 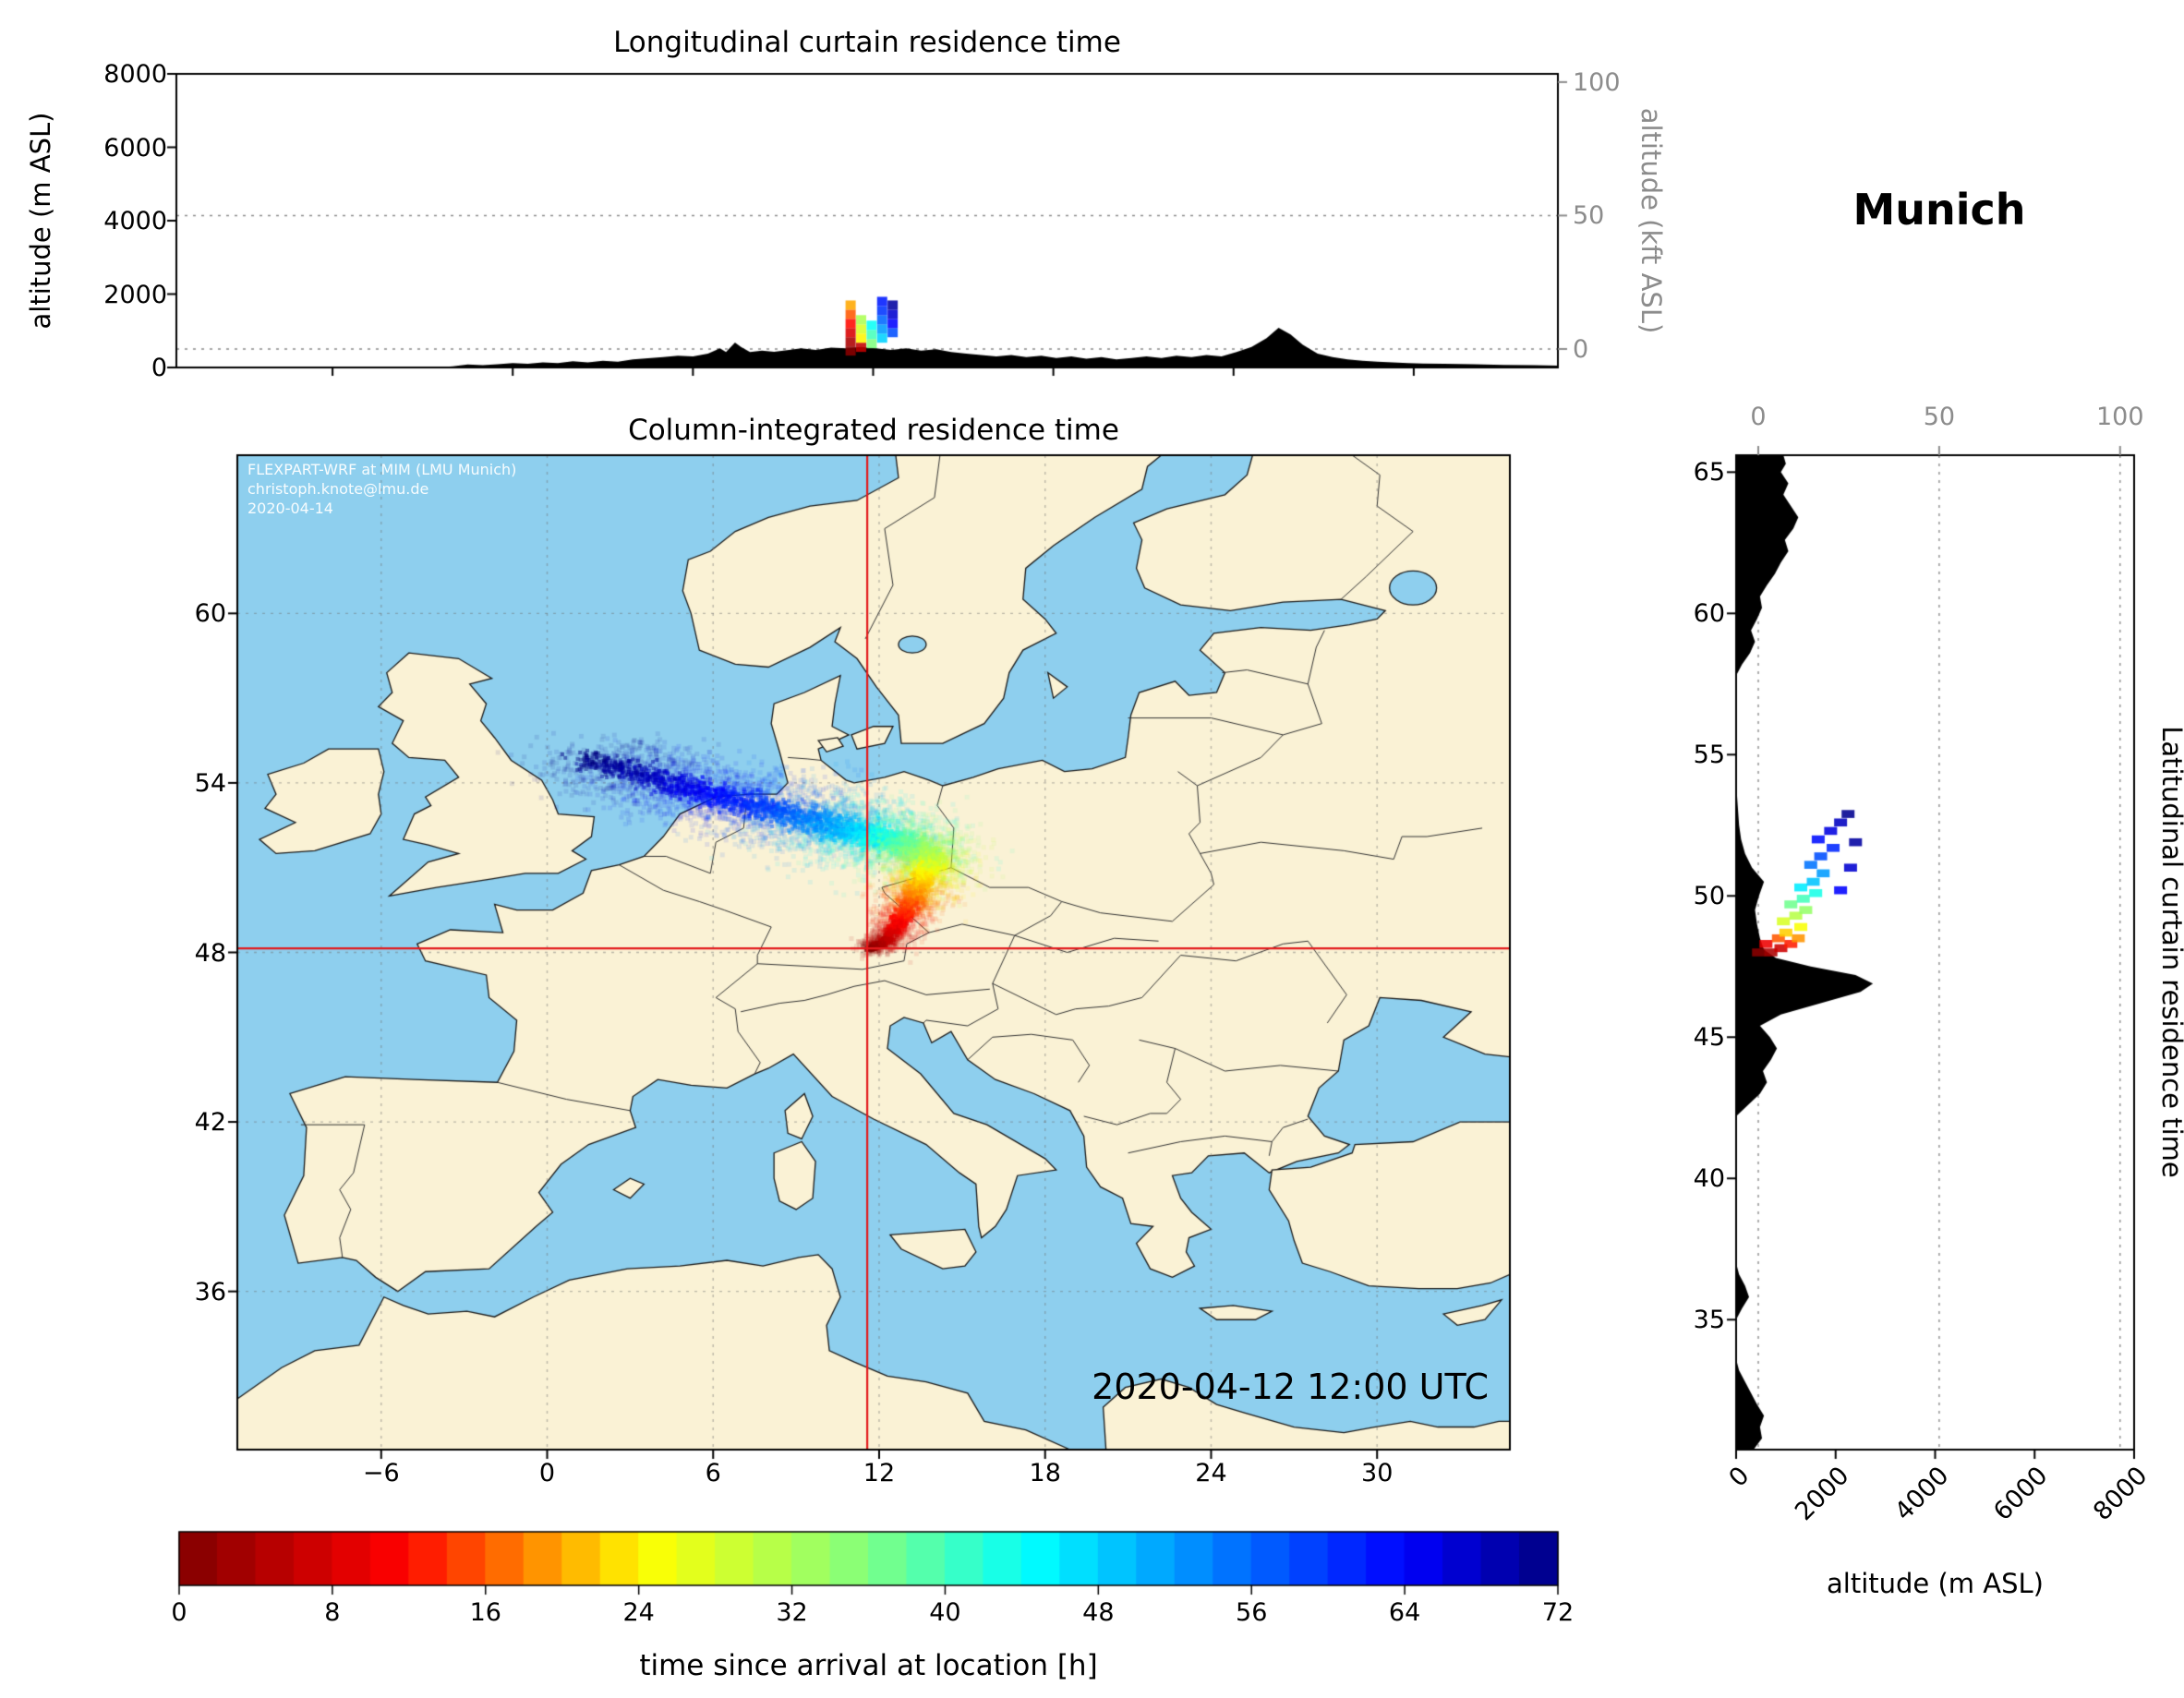 What do you see at coordinates (1935, 1583) in the screenshot?
I see `lat-panel-bottom-axis-label: altitude (m ASL)` at bounding box center [1935, 1583].